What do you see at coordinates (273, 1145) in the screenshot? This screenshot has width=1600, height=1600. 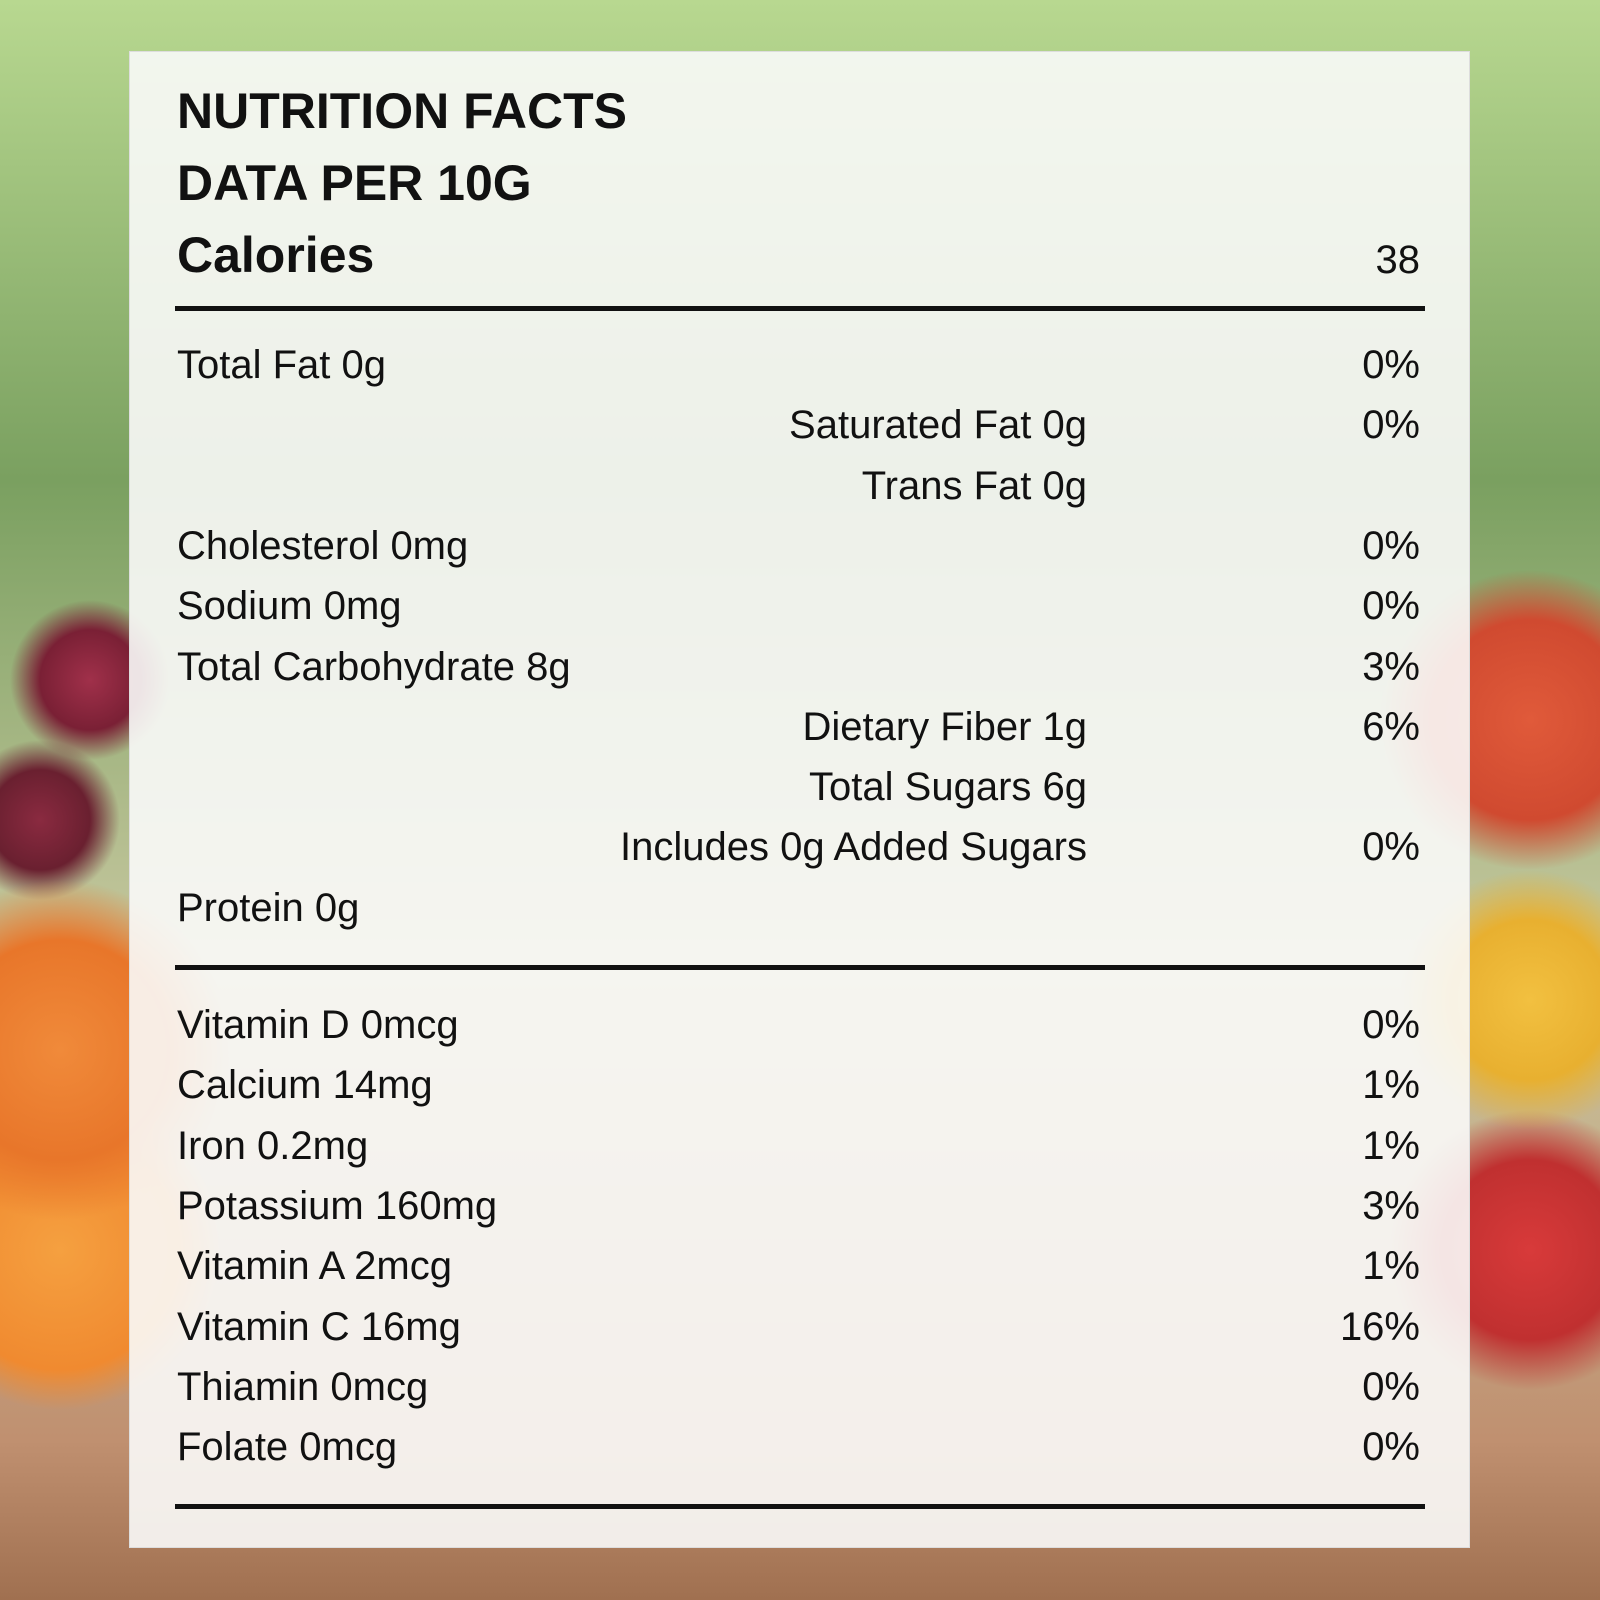 I see `nutrient-label: Iron 0.2mg` at bounding box center [273, 1145].